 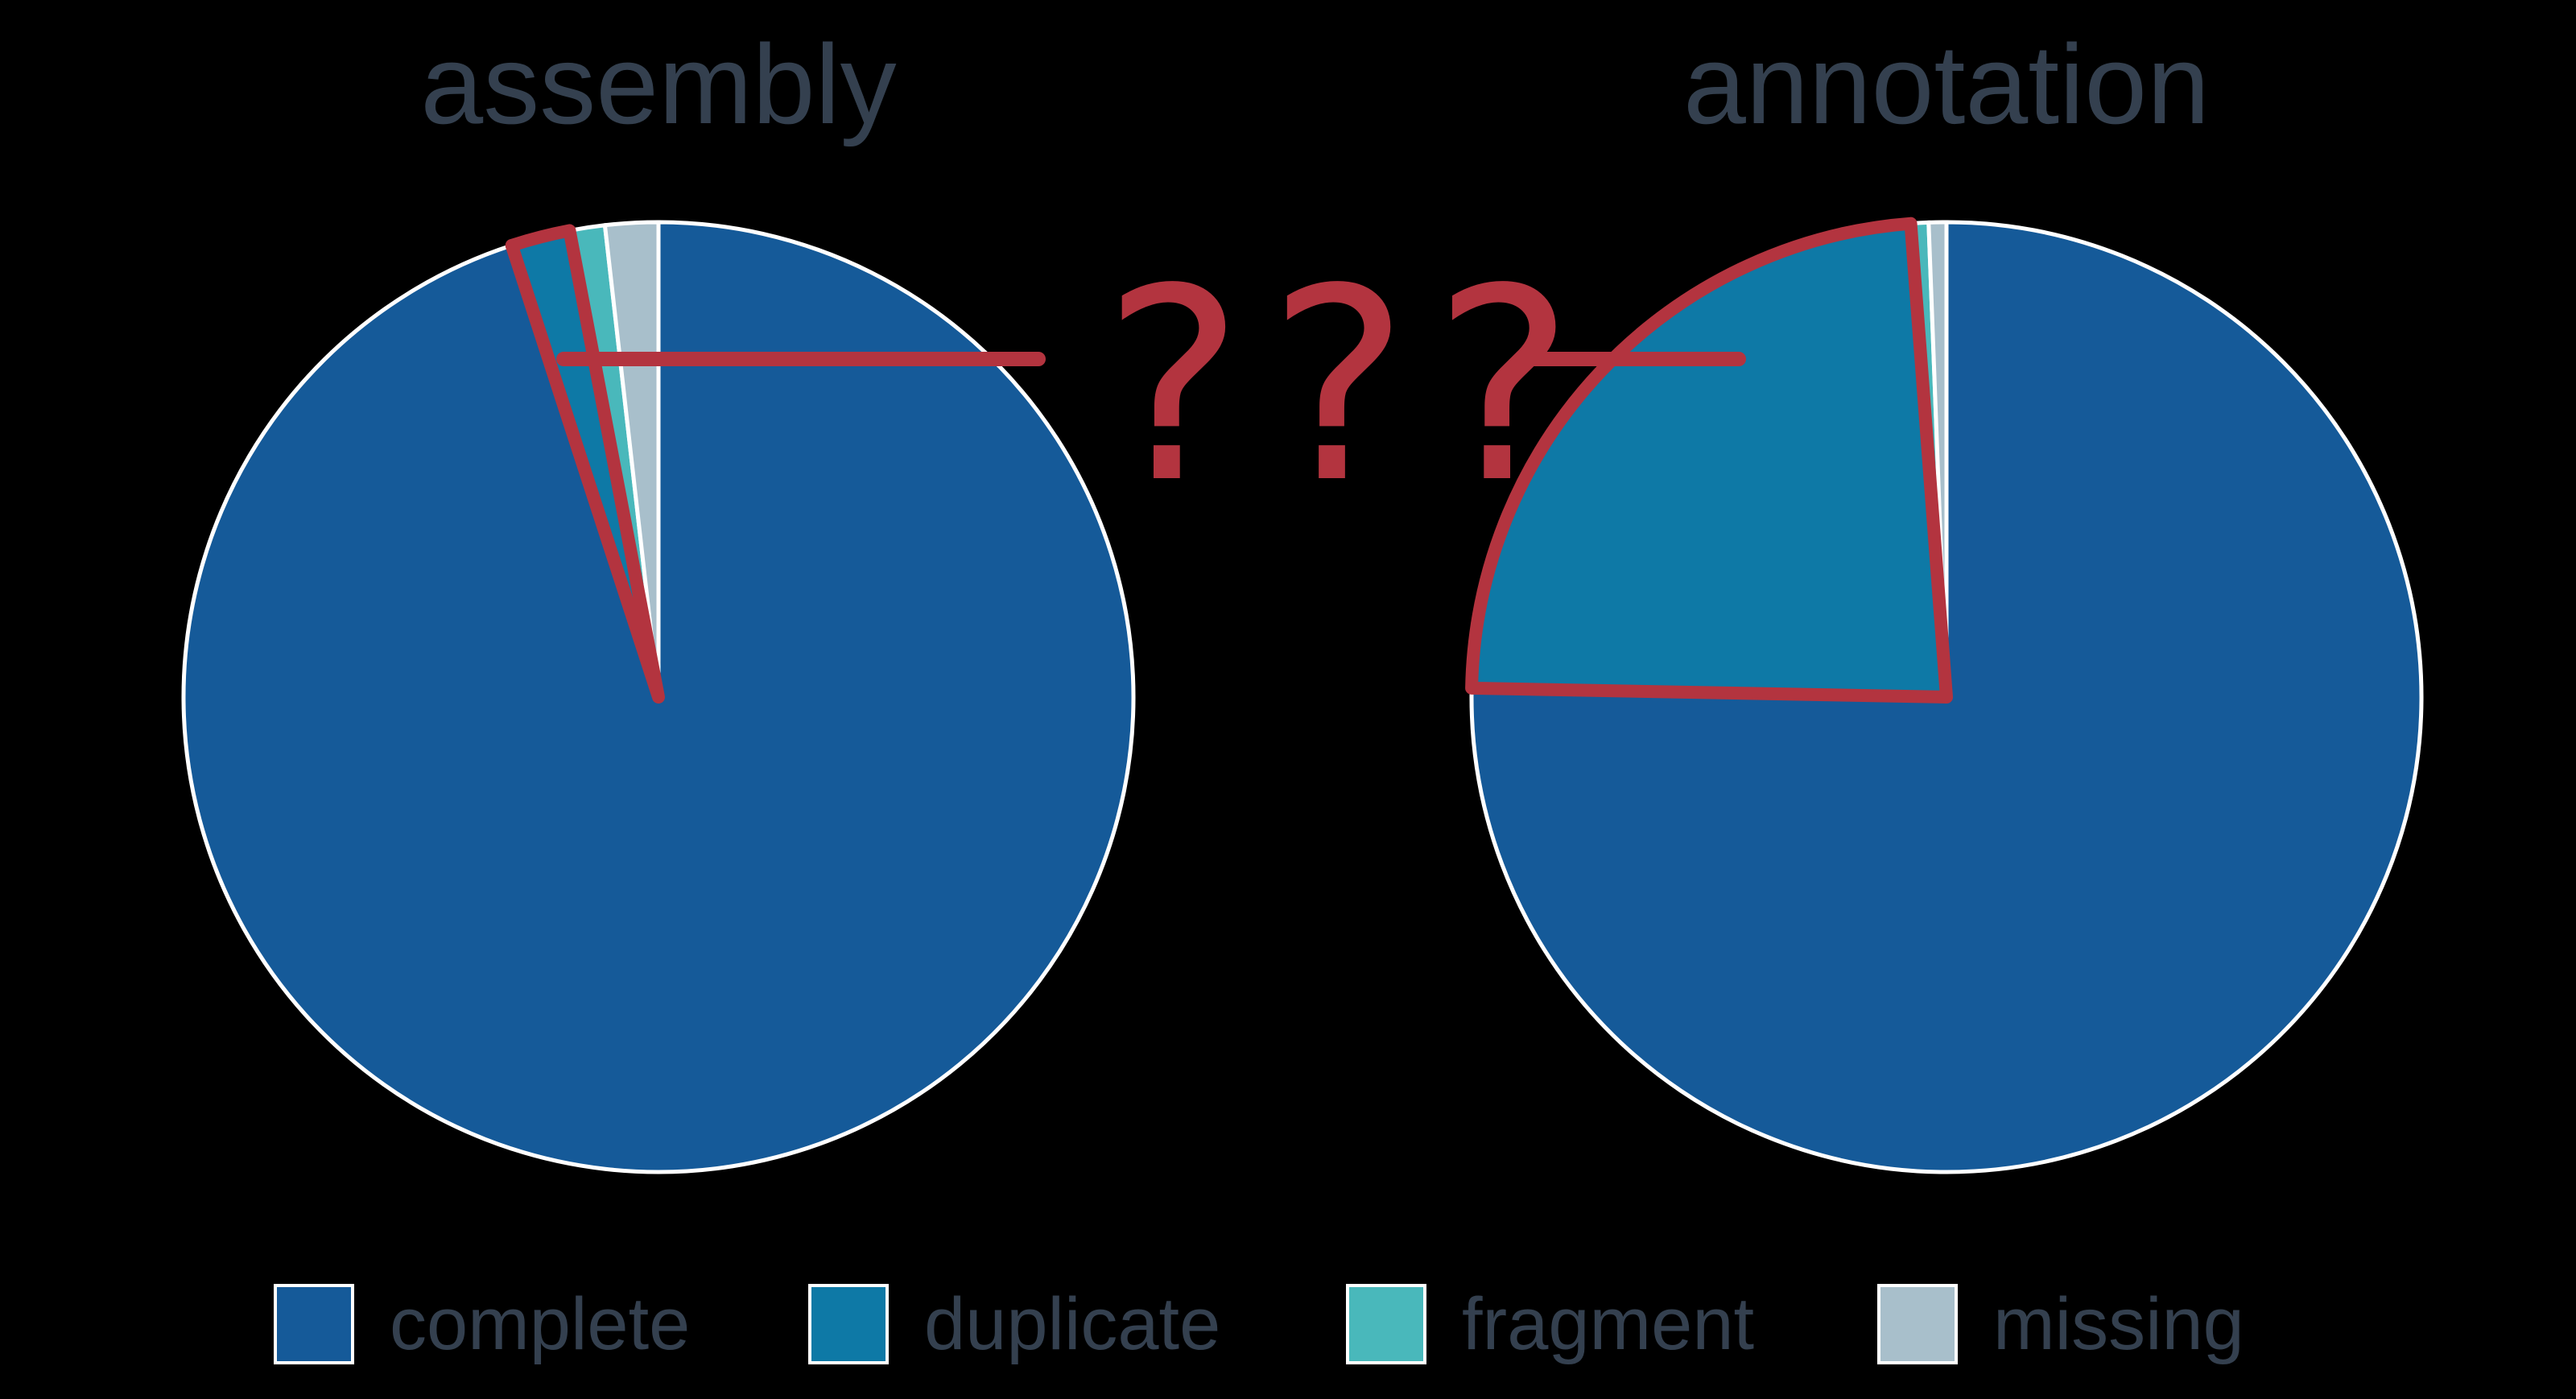 What do you see at coordinates (1351, 386) in the screenshot?
I see `question-marks-annotation: ???` at bounding box center [1351, 386].